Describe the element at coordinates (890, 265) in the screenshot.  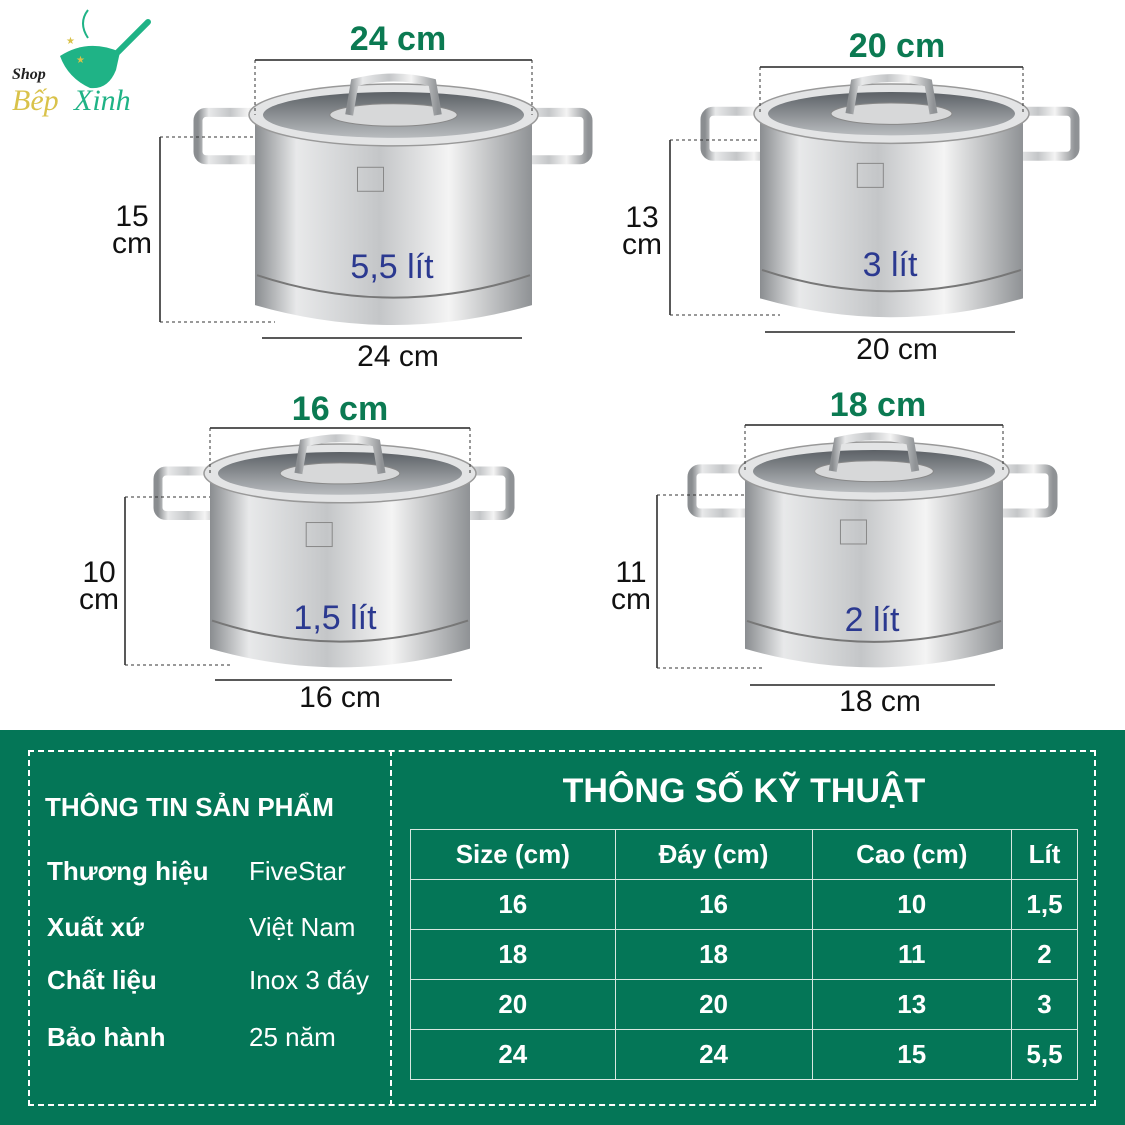
I see `pot-20-volume: 3 lít` at that location.